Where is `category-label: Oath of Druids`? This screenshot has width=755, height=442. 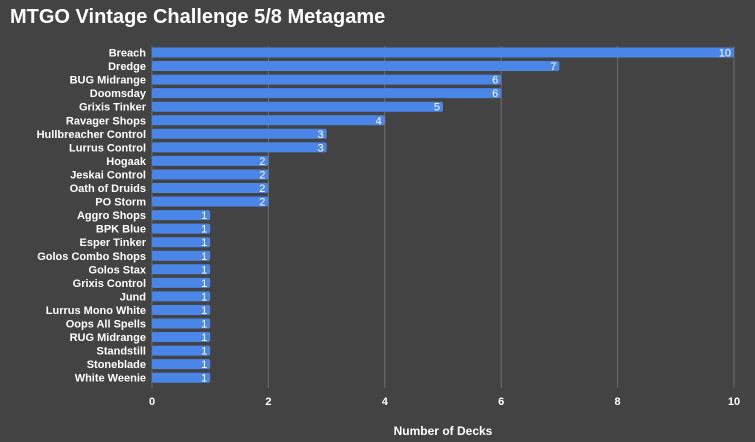 category-label: Oath of Druids is located at coordinates (108, 189).